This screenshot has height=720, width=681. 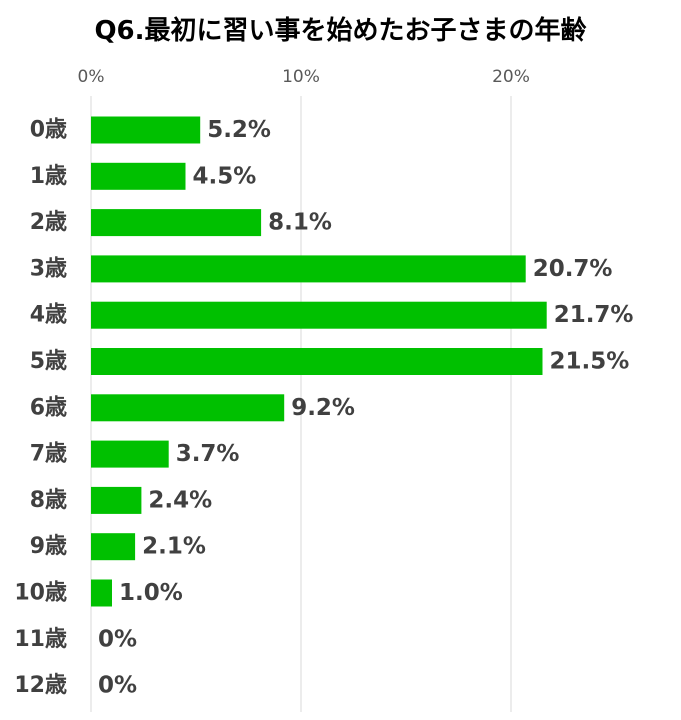 I want to click on category-label: 9歳, so click(x=48, y=546).